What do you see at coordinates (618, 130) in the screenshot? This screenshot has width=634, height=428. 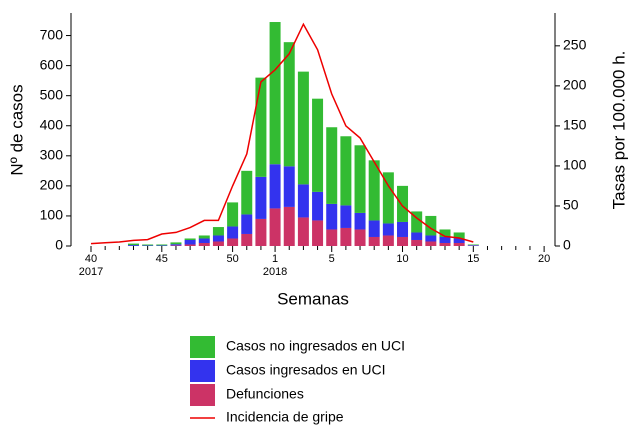 I see `y2-axis-label: Tasas por 100.000 h.` at bounding box center [618, 130].